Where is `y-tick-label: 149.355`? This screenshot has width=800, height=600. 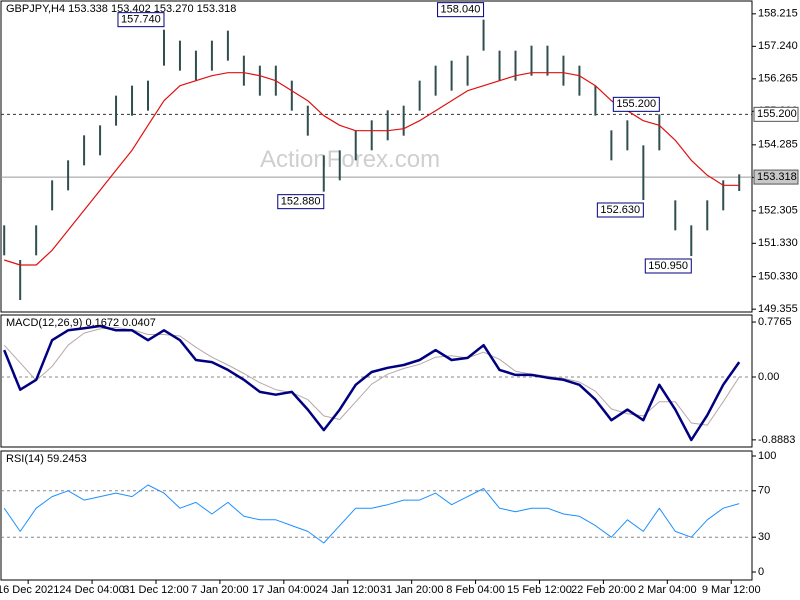 y-tick-label: 149.355 is located at coordinates (778, 309).